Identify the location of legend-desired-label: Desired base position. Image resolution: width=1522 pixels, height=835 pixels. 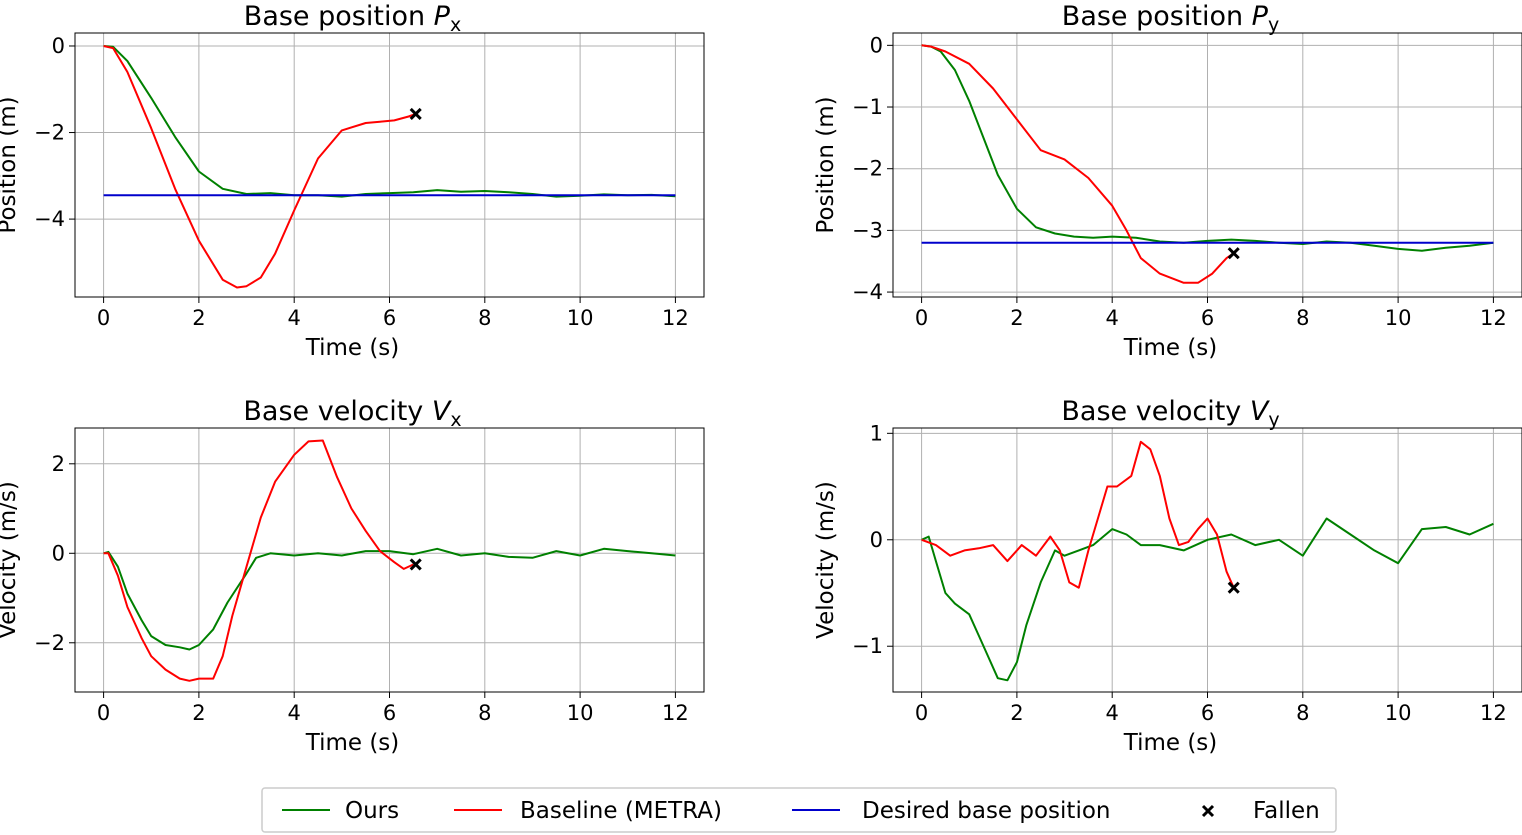
(986, 811).